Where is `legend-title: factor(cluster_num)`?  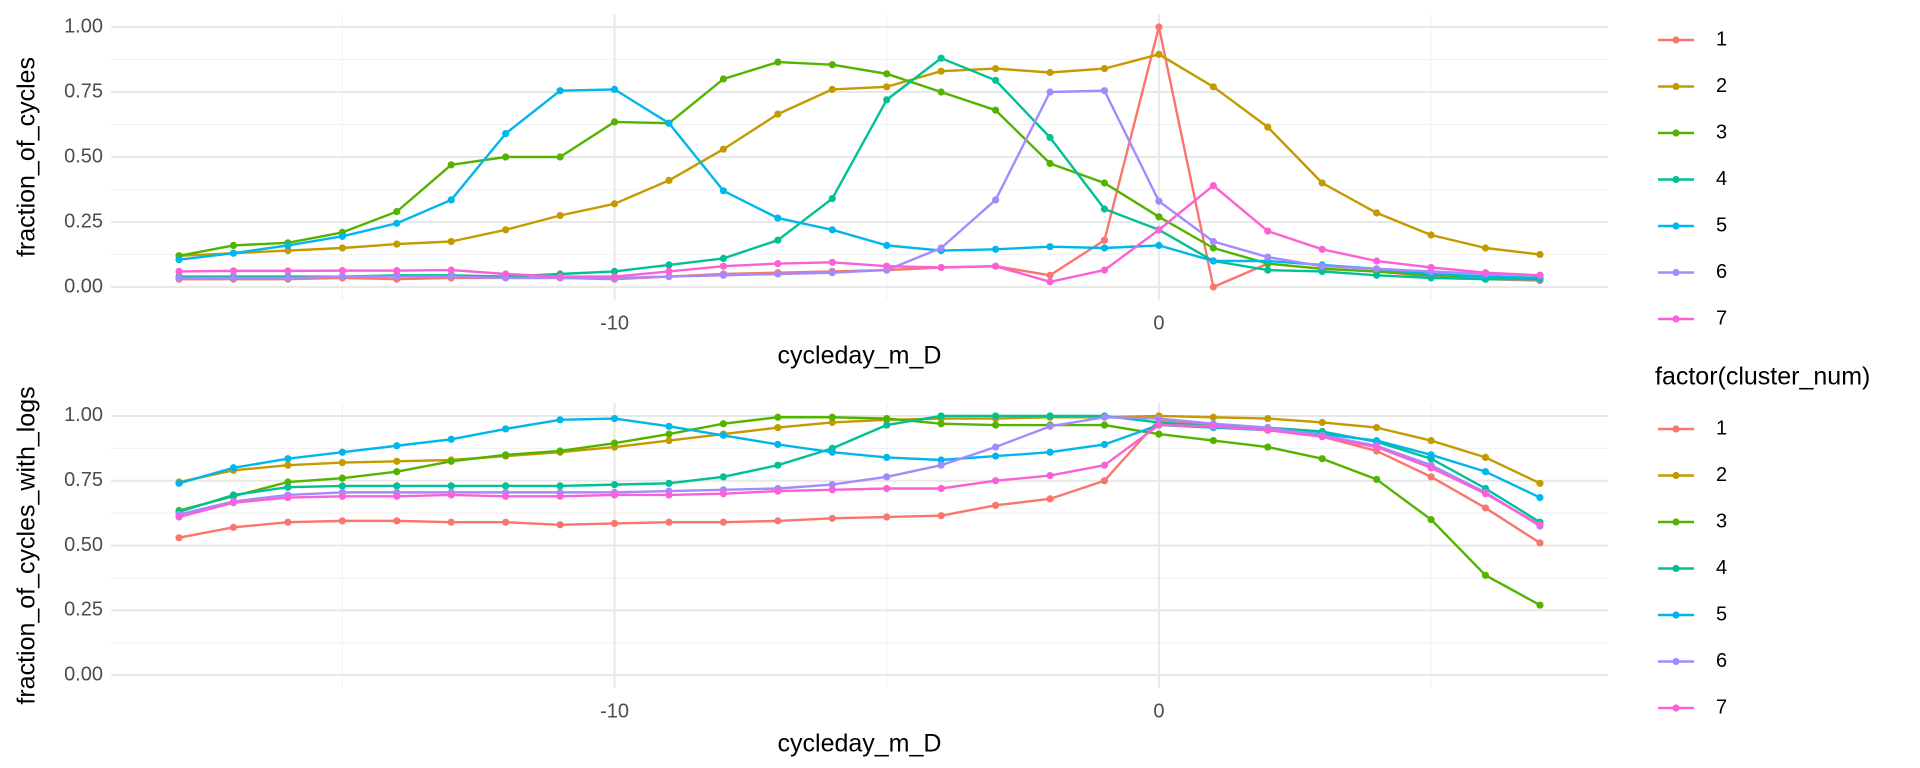 legend-title: factor(cluster_num) is located at coordinates (1762, 377).